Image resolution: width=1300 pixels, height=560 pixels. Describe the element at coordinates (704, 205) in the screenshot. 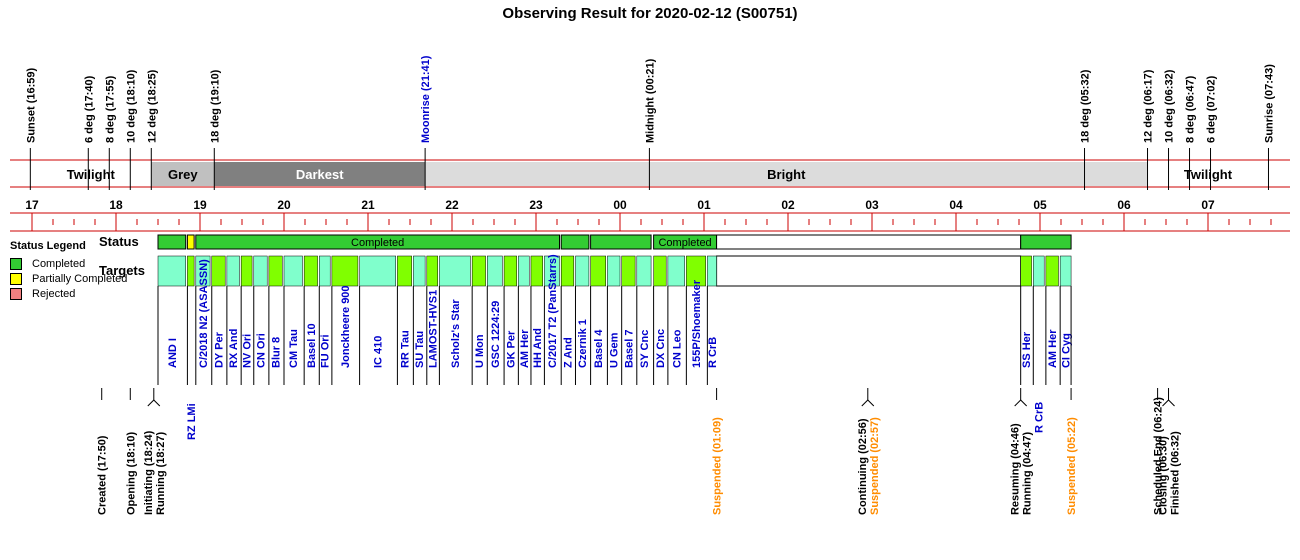

I see `hour-tick-label-8: 01` at that location.